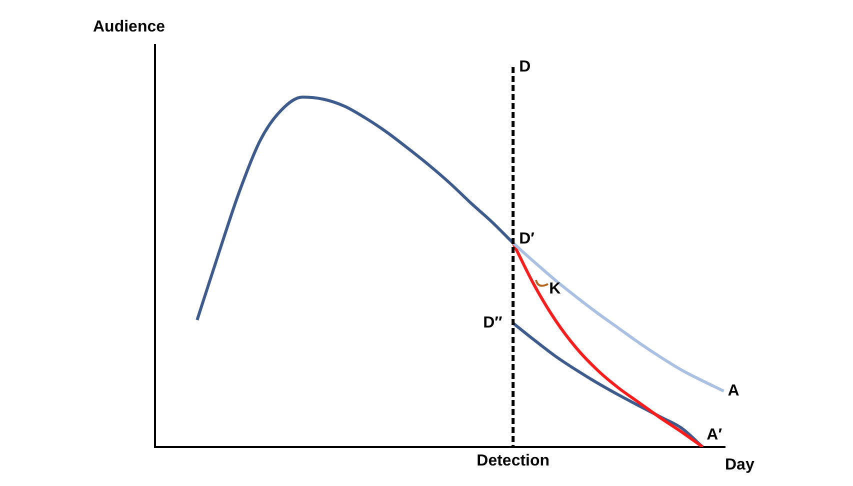 The image size is (853, 486). What do you see at coordinates (525, 67) in the screenshot?
I see `text: D` at bounding box center [525, 67].